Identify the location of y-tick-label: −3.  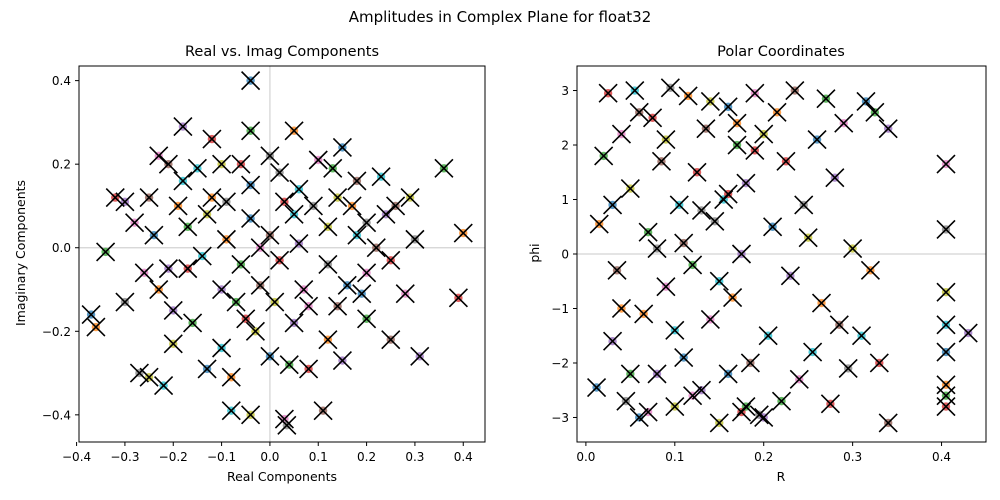
(560, 418).